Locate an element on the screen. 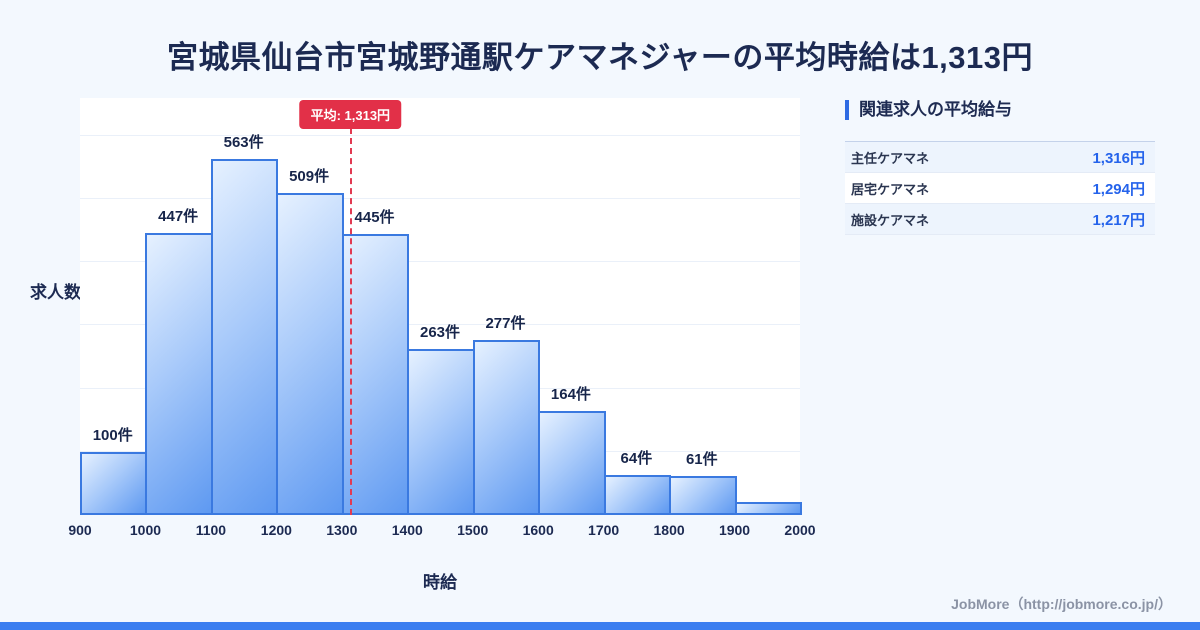 The width and height of the screenshot is (1200, 630). bar-value-label: 164件 is located at coordinates (570, 395).